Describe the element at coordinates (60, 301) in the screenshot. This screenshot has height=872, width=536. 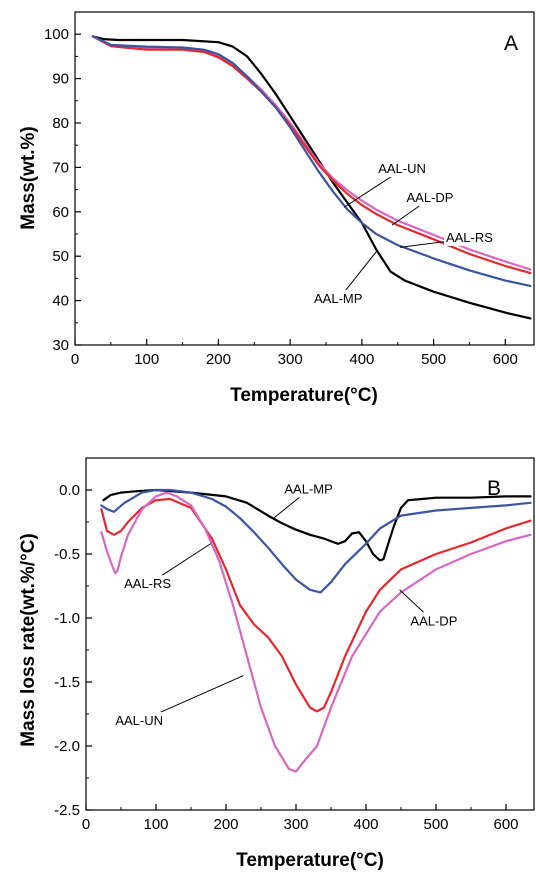
I see `y-tick-label: 40` at that location.